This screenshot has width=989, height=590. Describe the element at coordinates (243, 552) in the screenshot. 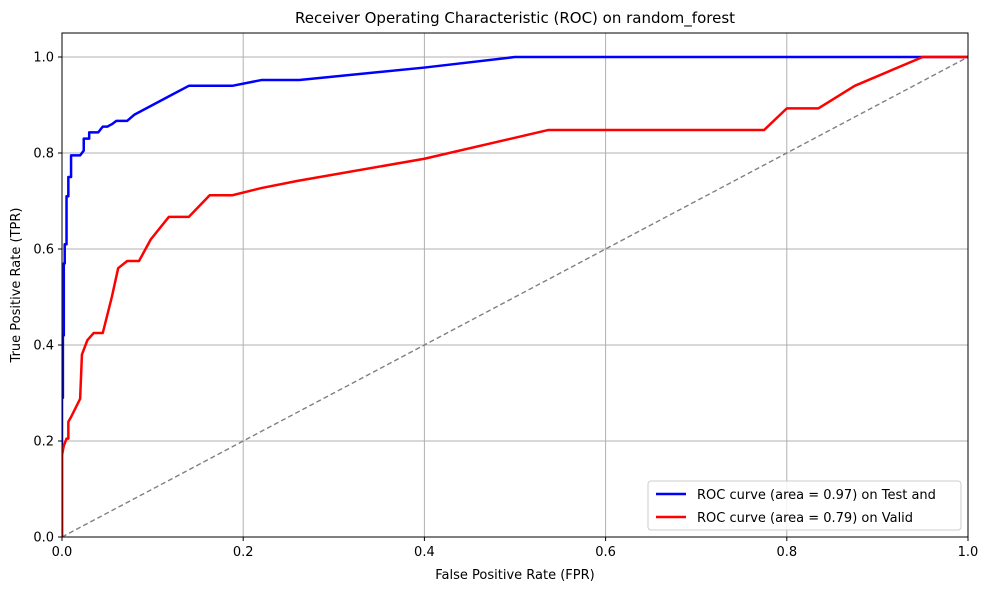

I see `x-tick-label: 0.2` at that location.